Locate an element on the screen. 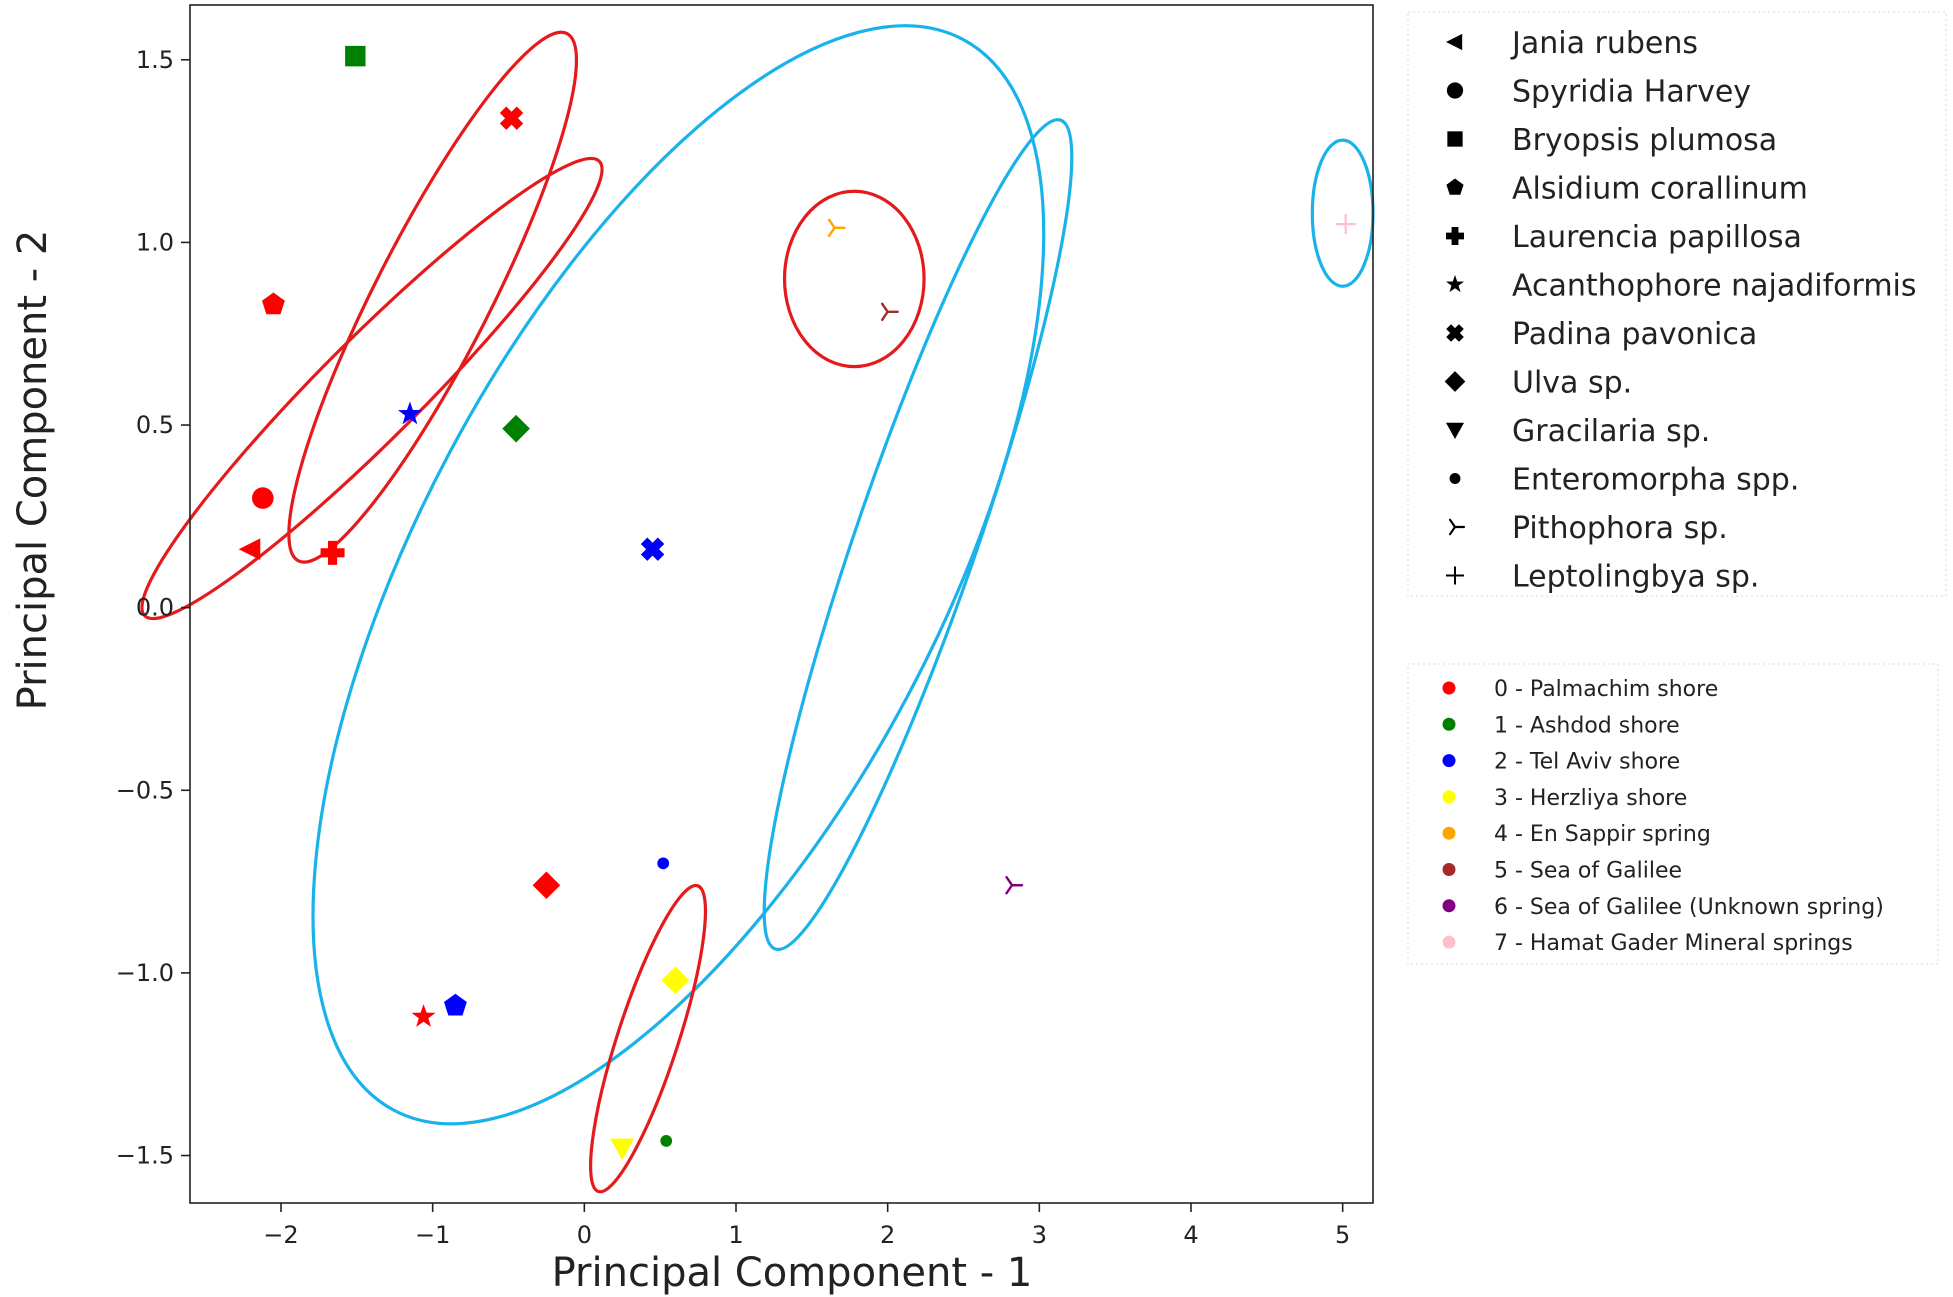 Image resolution: width=1953 pixels, height=1297 pixels. y-tick-label-2: 0.5 is located at coordinates (155, 425).